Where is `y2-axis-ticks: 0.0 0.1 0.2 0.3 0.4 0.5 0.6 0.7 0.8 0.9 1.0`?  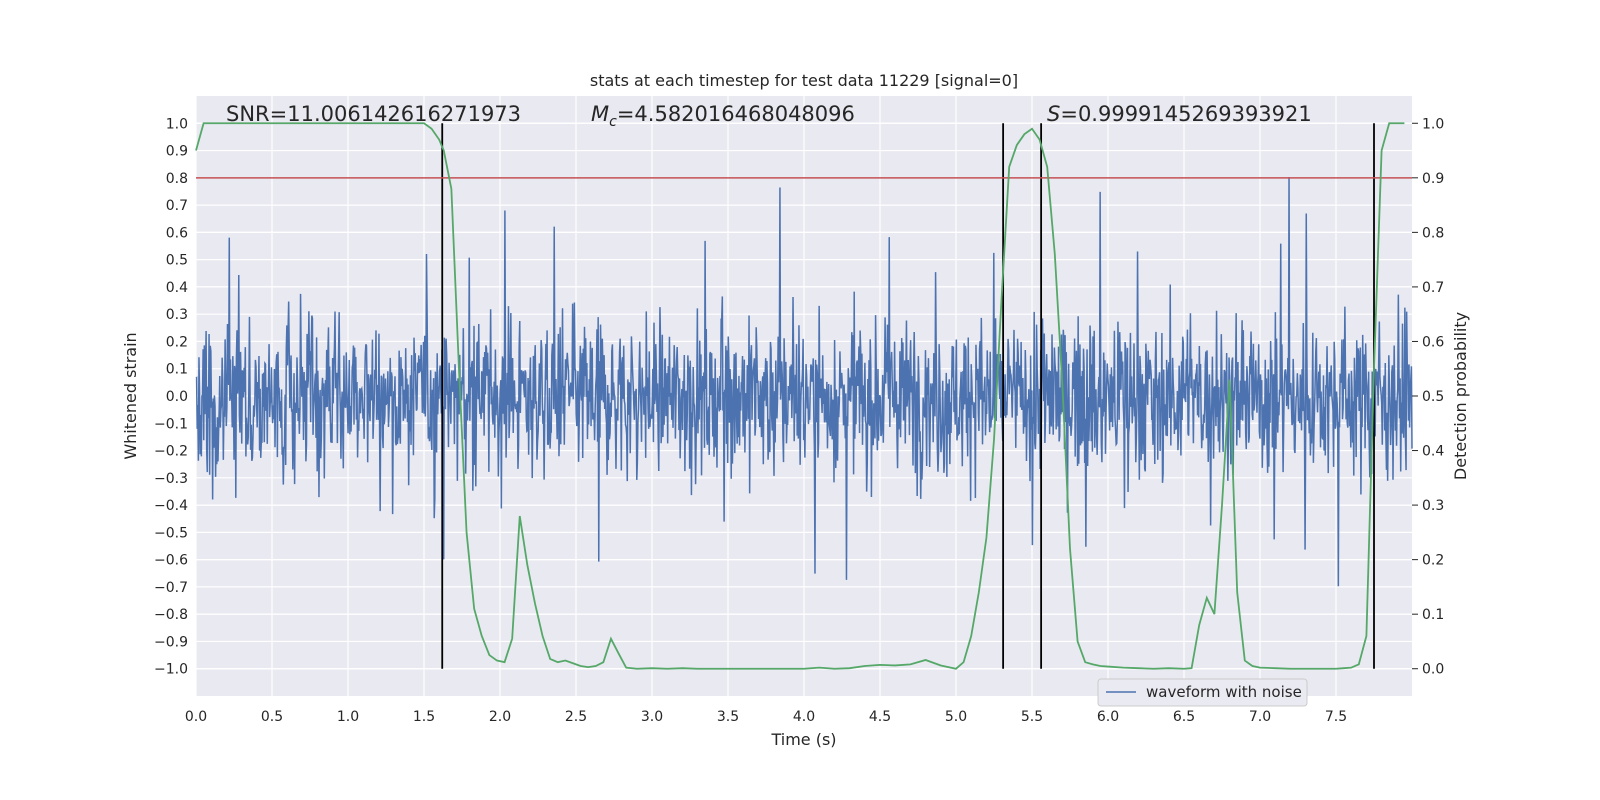 y2-axis-ticks: 0.0 0.1 0.2 0.3 0.4 0.5 0.6 0.7 0.8 0.9 1.0 is located at coordinates (1428, 397).